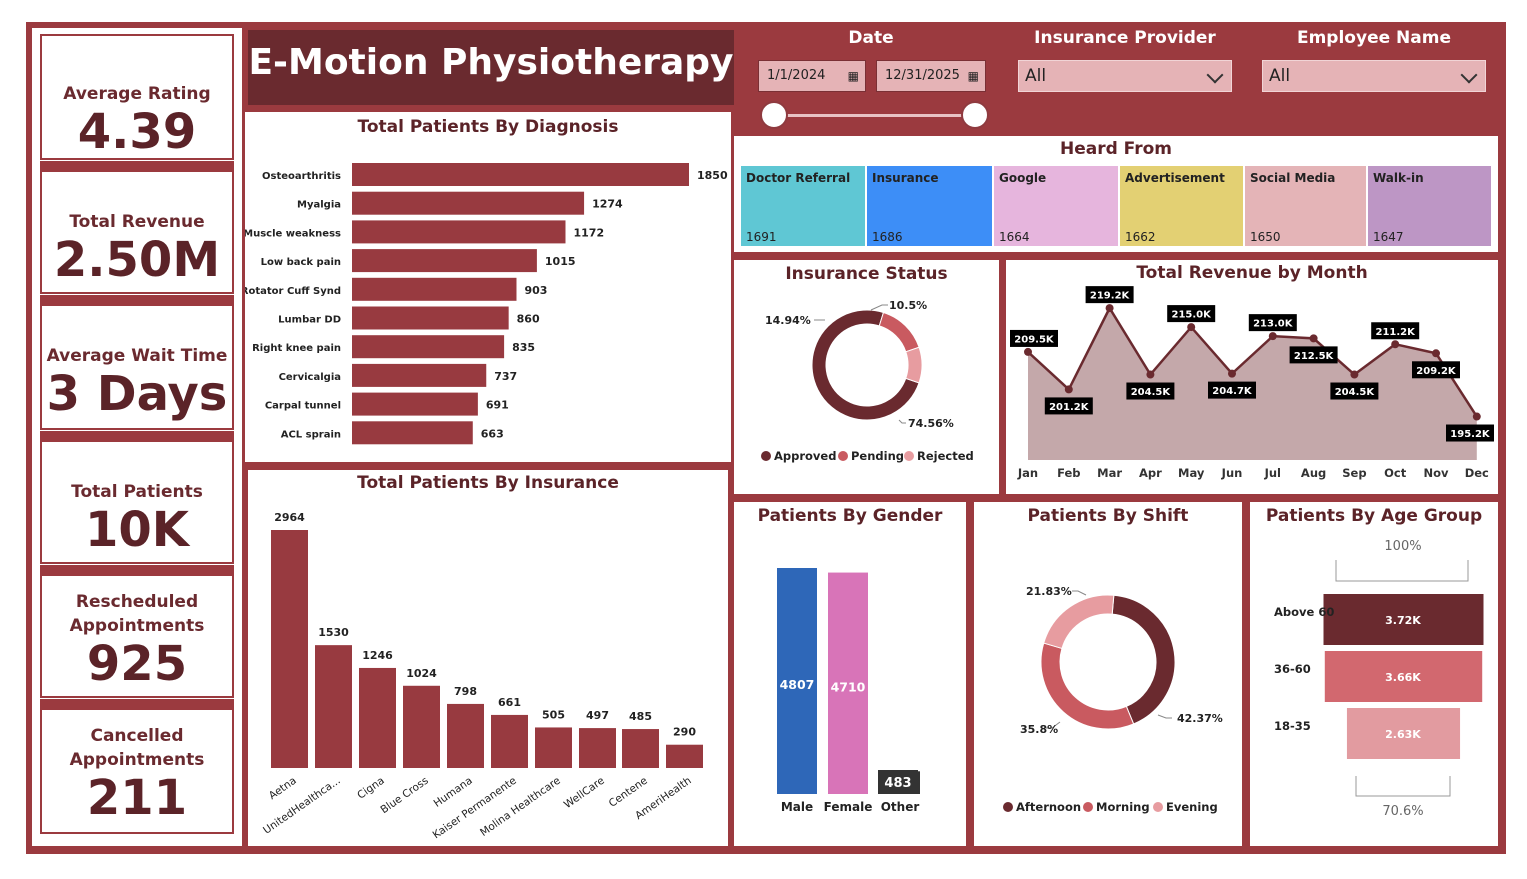  Describe the element at coordinates (319, 205) in the screenshot. I see `category-label: Myalgia` at that location.